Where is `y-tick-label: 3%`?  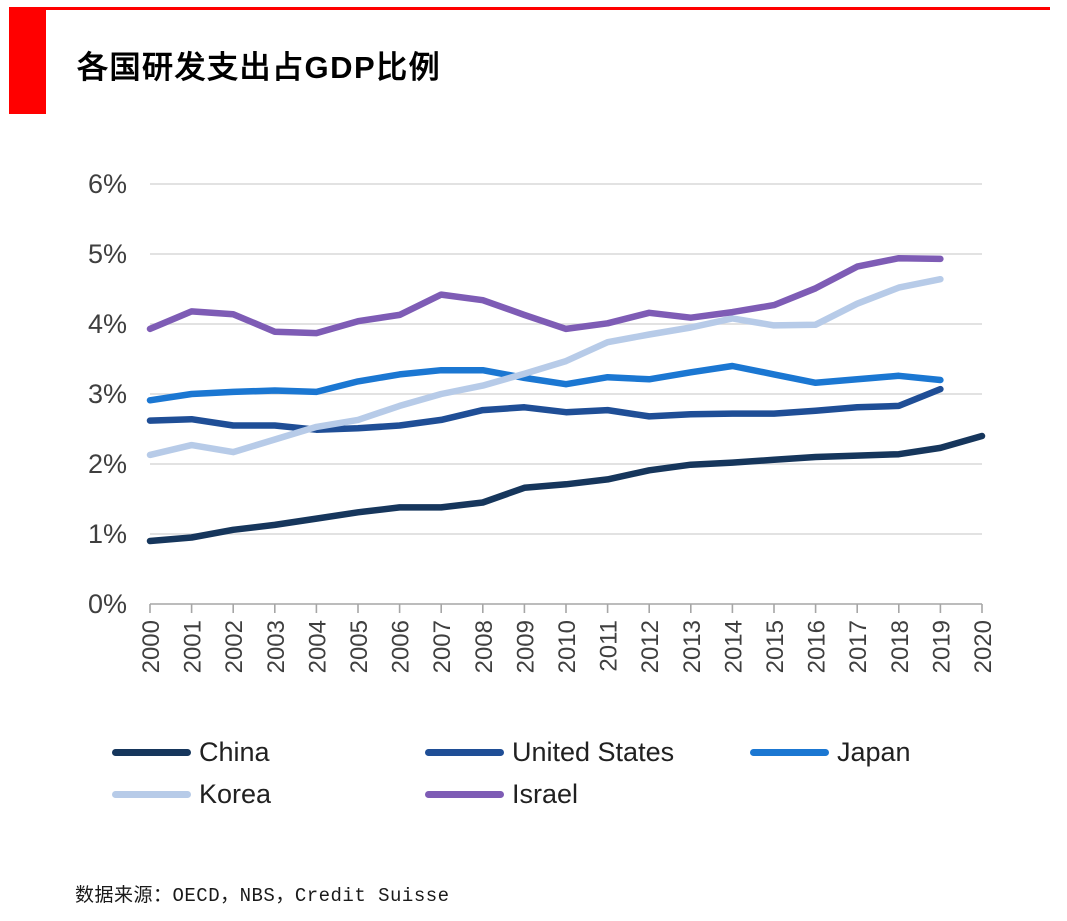 y-tick-label: 3% is located at coordinates (107, 394).